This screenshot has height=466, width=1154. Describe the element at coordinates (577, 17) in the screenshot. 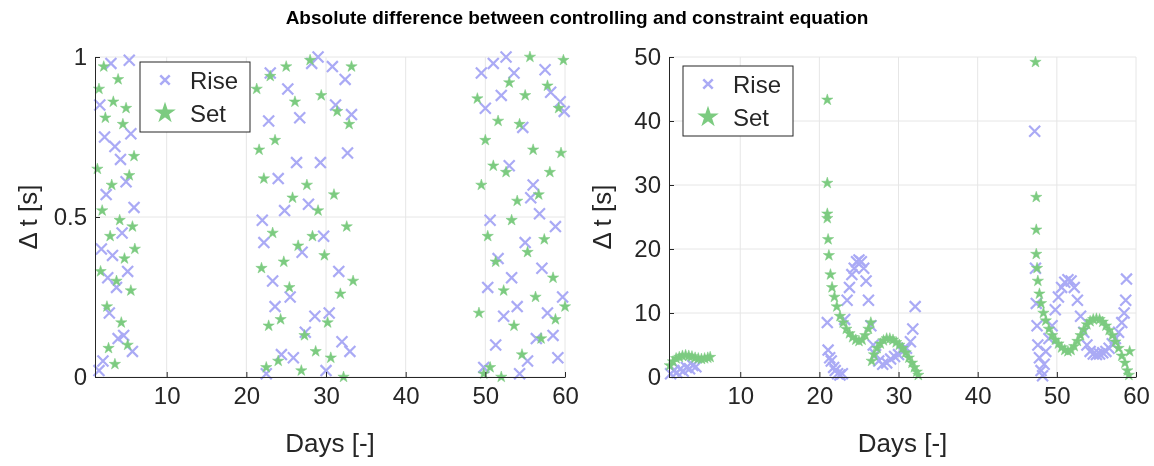

I see `chart-title: Absolute difference between controlling and constraint equation` at that location.